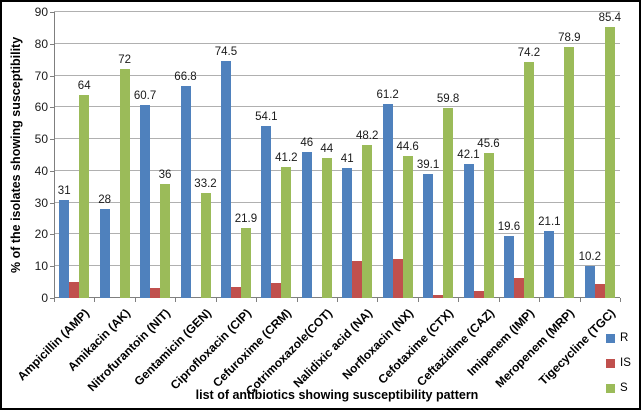 Image resolution: width=641 pixels, height=410 pixels. Describe the element at coordinates (347, 158) in the screenshot. I see `data-label: 41` at that location.